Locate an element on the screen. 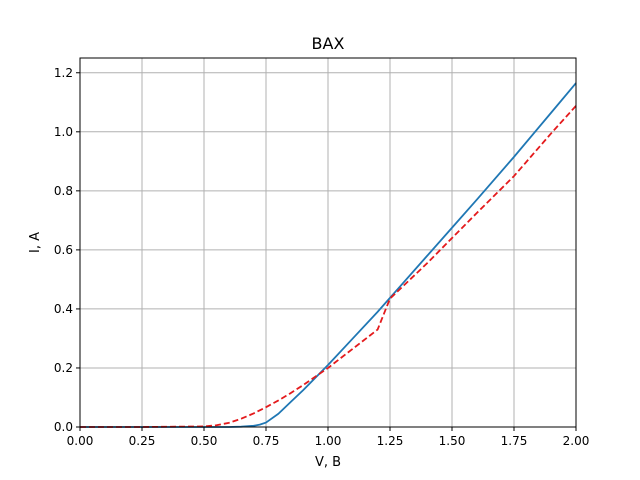  x-tick-label: 1.00 is located at coordinates (328, 441).